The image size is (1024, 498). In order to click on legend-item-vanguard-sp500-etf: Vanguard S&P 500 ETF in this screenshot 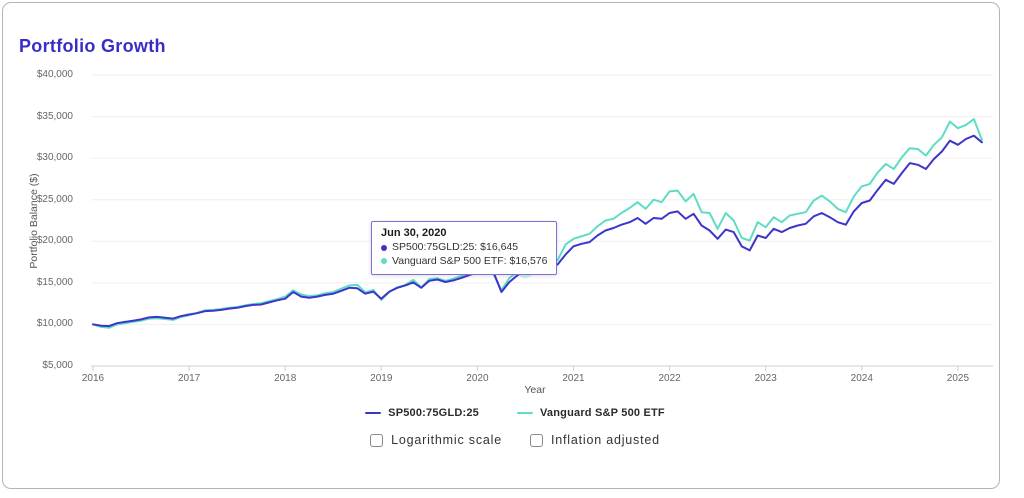, I will do `click(591, 413)`.